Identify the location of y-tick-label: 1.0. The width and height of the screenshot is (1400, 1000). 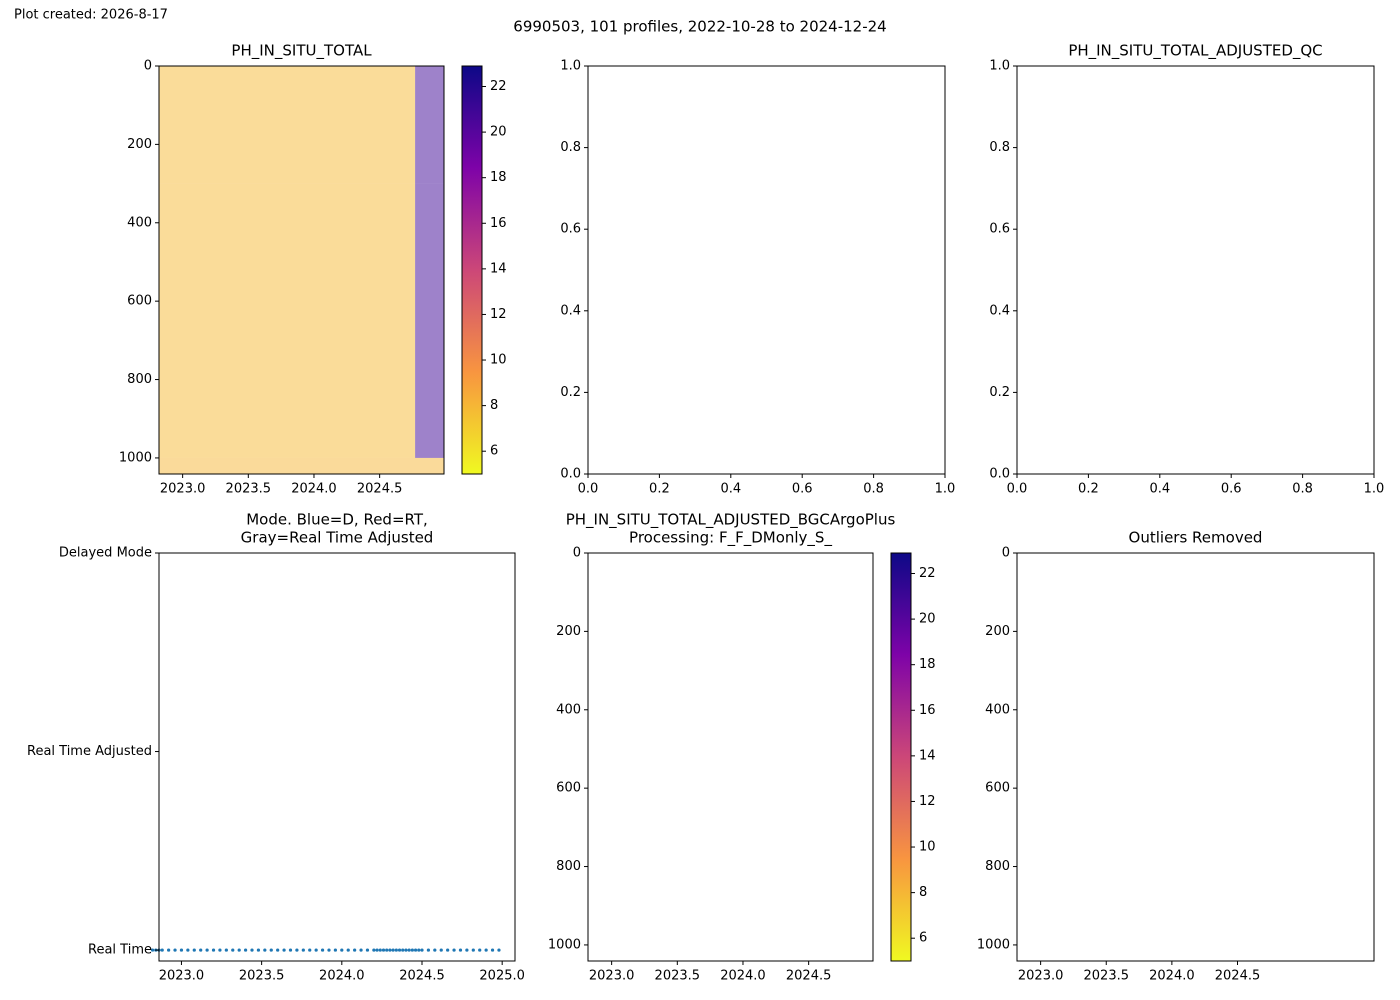
(999, 66).